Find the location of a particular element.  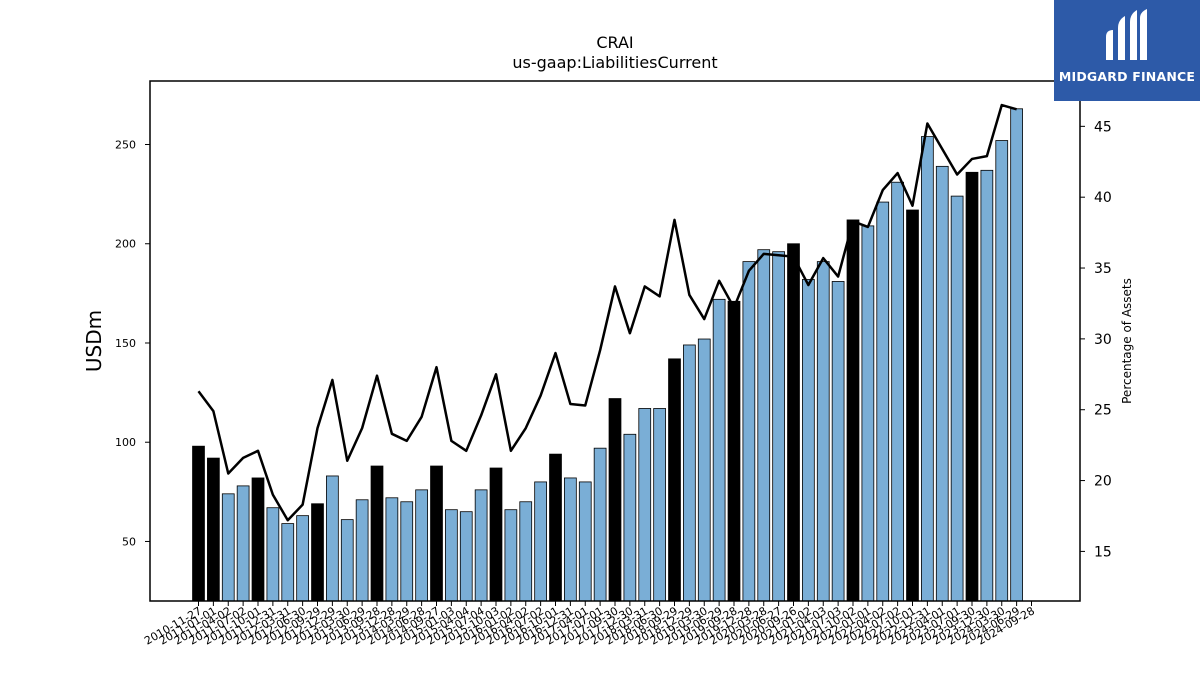

y2-tick-label: 35 is located at coordinates (1103, 269).